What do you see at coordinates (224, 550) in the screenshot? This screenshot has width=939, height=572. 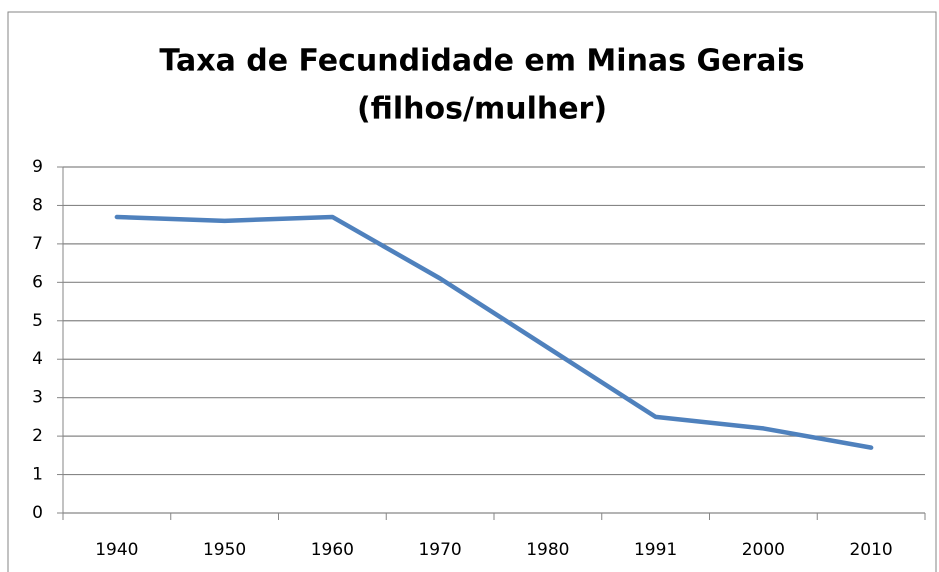 I see `x-tick-label: 1950` at bounding box center [224, 550].